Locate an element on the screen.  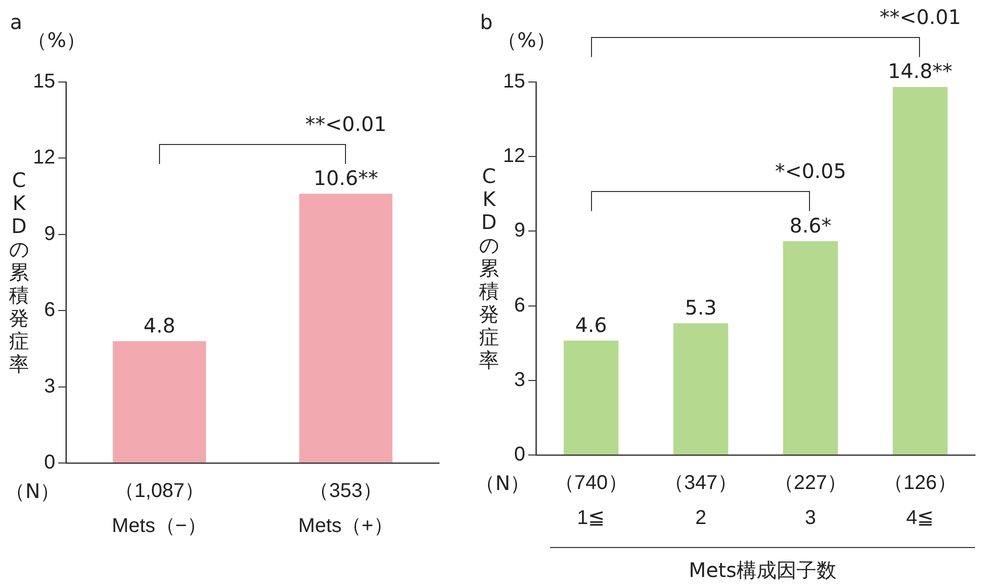
chart-title: a is located at coordinates (16, 22).